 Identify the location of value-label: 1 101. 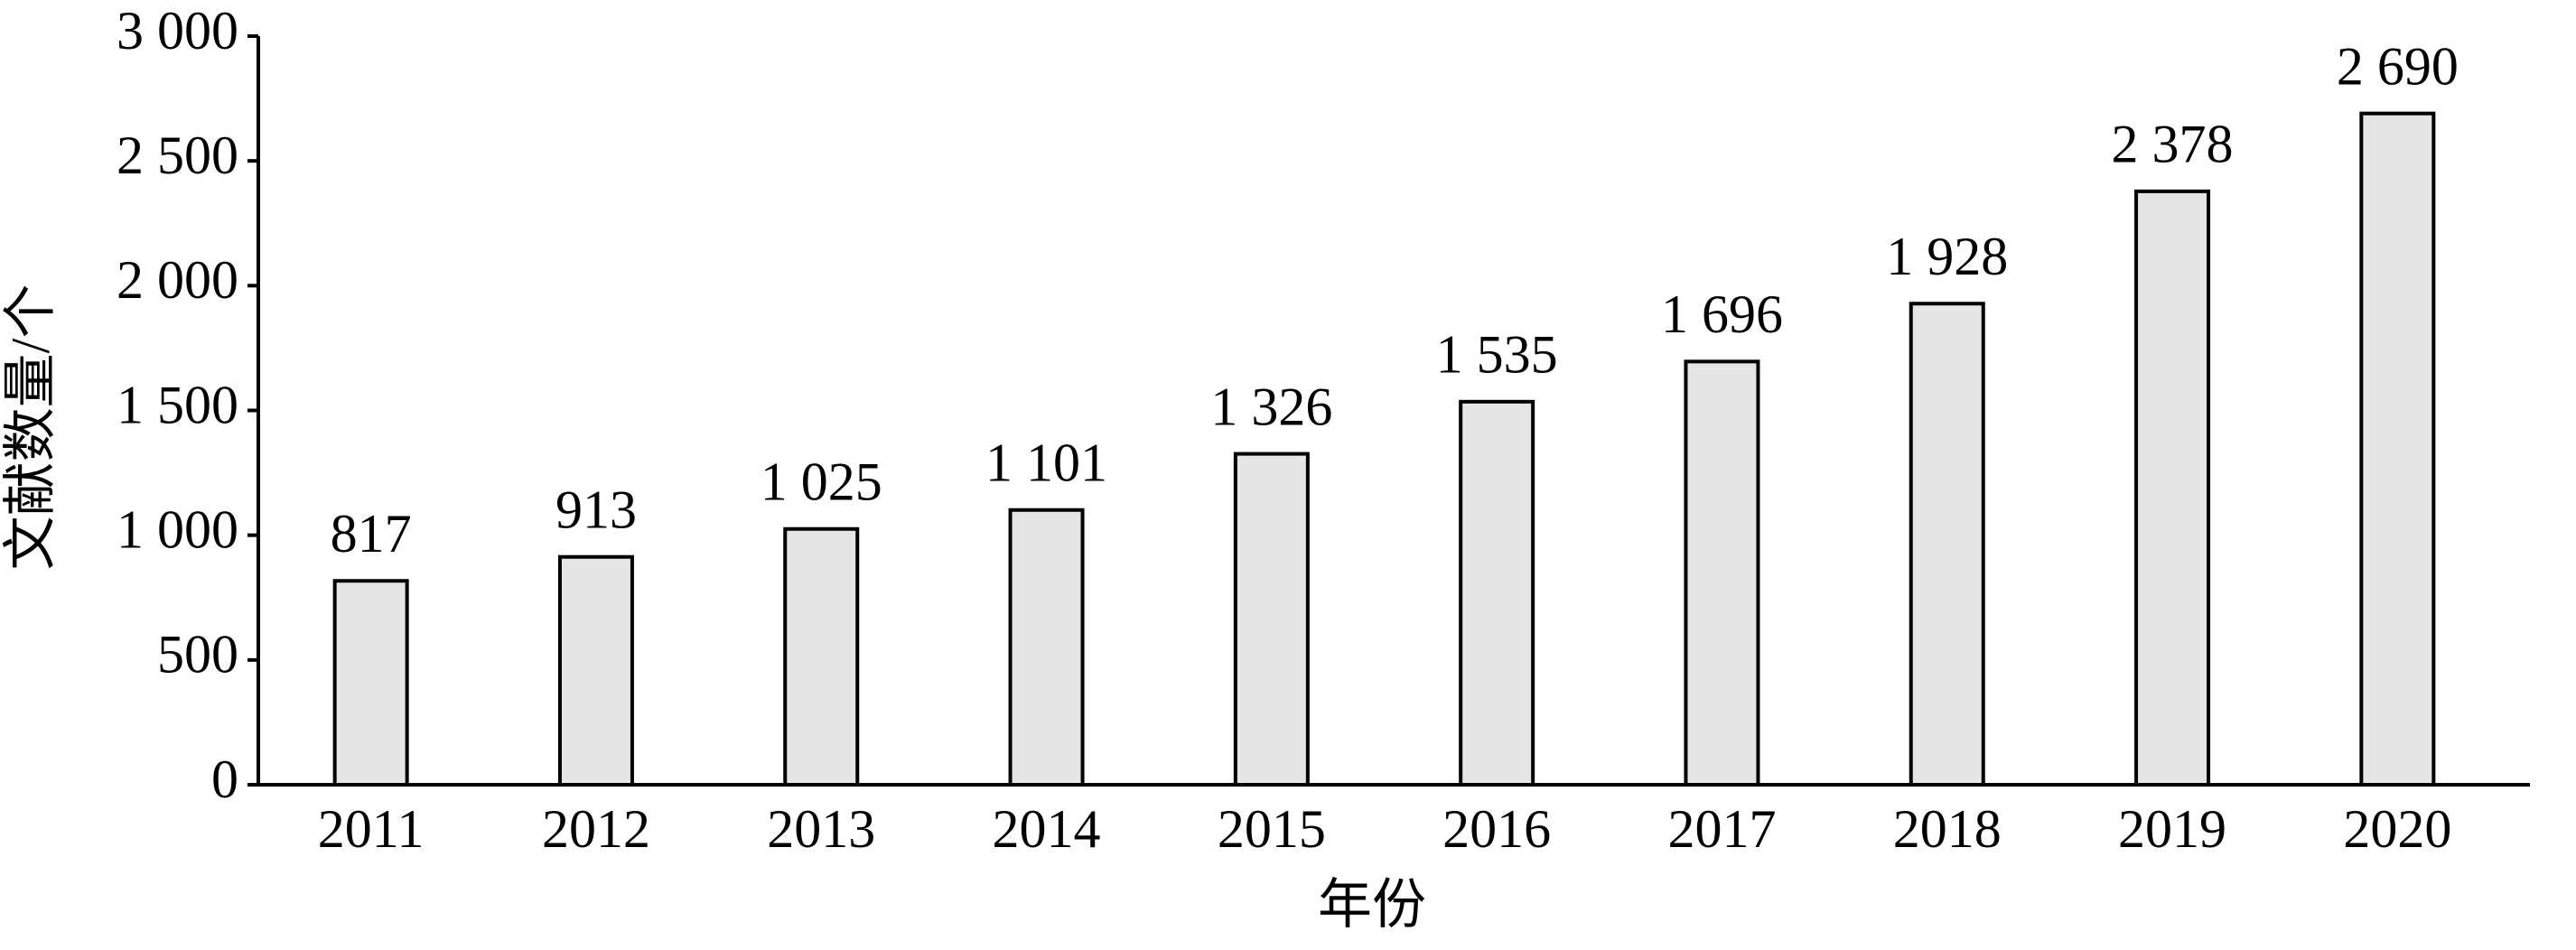
(1046, 463).